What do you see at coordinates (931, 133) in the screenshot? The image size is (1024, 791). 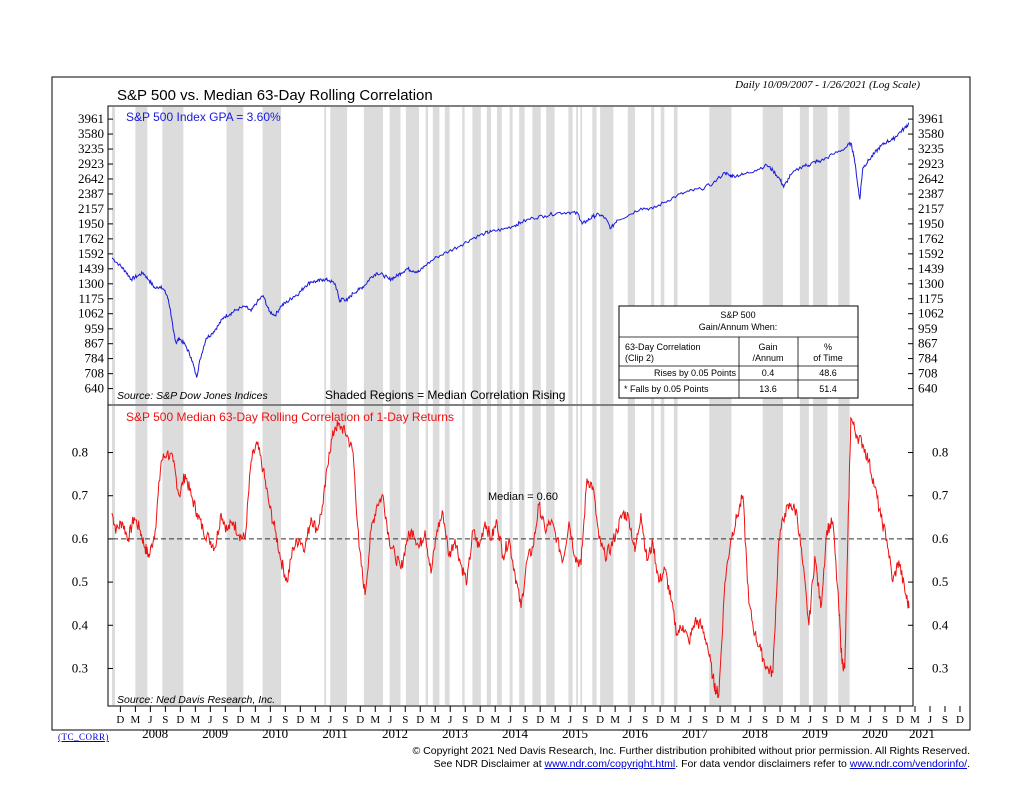 I see `y-tick-label-right: 3580` at bounding box center [931, 133].